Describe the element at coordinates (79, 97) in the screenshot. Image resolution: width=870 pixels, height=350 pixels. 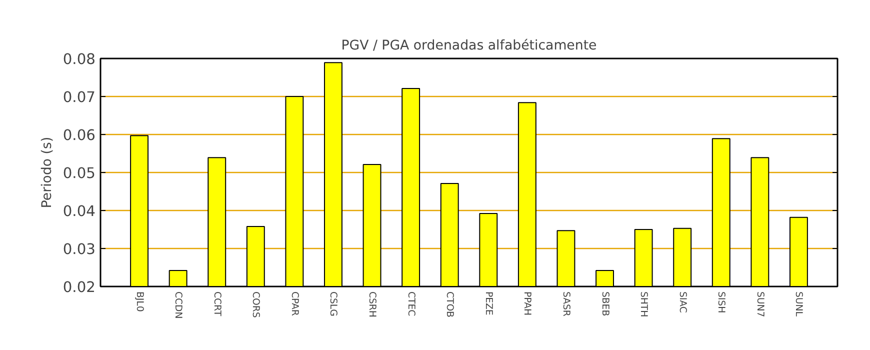
I see `y-tick-label: 0.07` at that location.